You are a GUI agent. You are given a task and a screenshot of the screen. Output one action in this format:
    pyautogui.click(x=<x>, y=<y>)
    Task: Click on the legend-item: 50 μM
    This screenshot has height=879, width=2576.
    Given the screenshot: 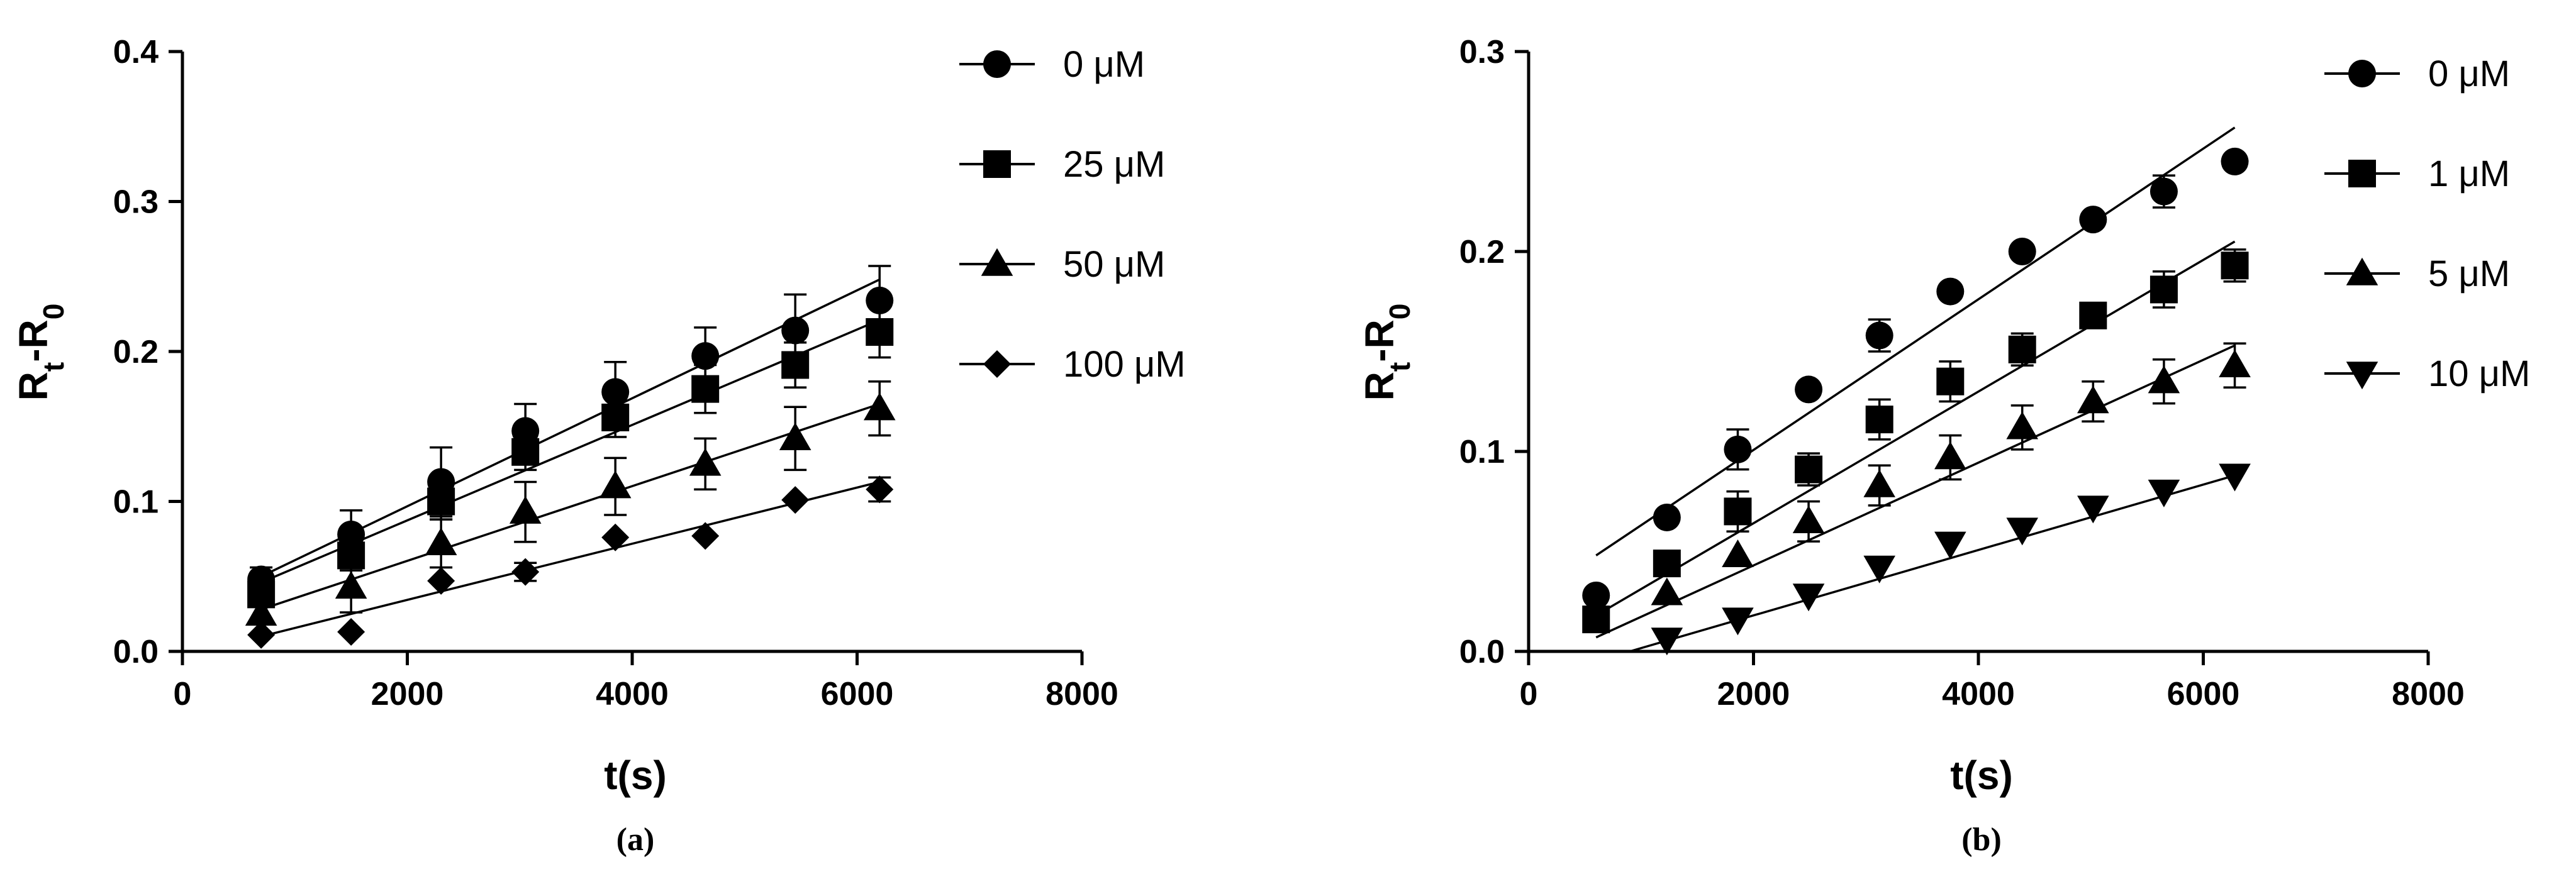 What is the action you would take?
    pyautogui.click(x=1062, y=264)
    